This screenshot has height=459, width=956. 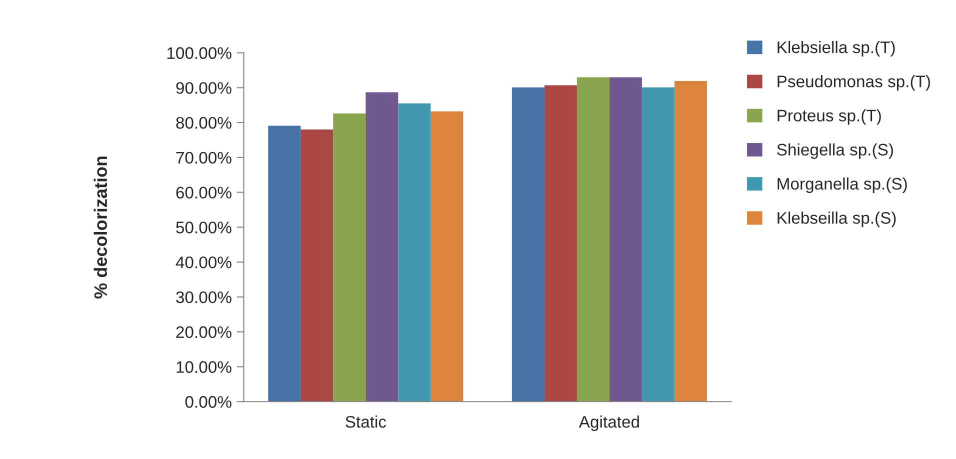 I want to click on y-tick-label: 40.00%, so click(x=204, y=262).